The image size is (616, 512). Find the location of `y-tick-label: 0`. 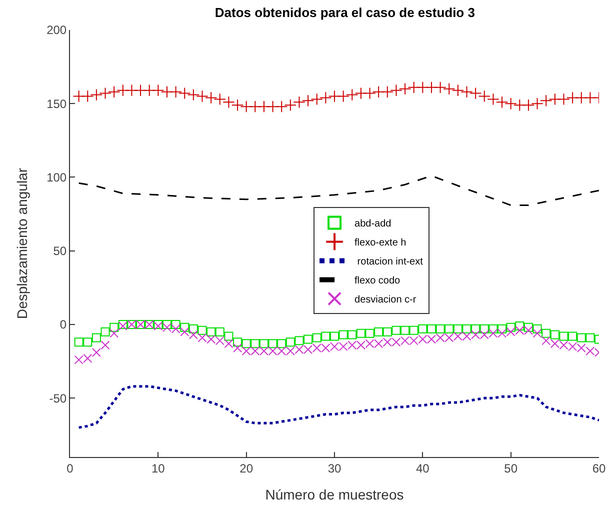

y-tick-label: 0 is located at coordinates (63, 325).